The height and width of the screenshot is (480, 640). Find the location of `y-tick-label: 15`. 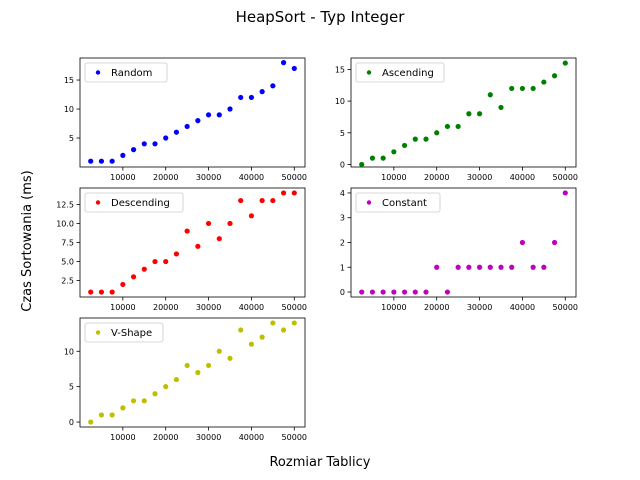

y-tick-label: 15 is located at coordinates (69, 80).